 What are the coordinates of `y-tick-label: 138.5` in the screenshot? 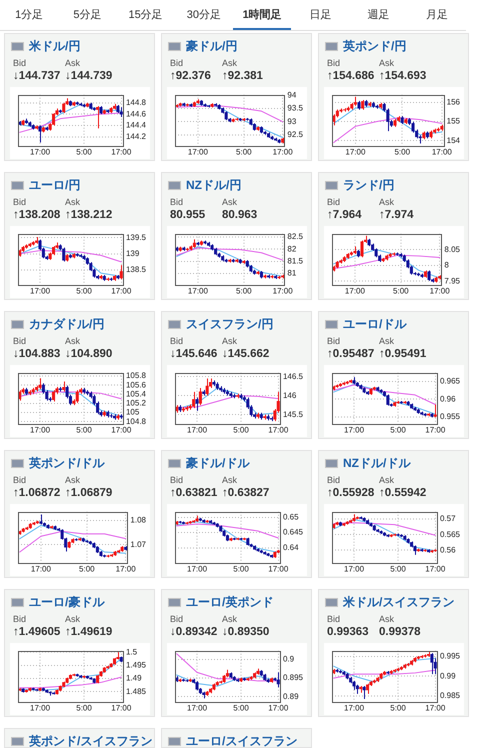 It's located at (136, 269).